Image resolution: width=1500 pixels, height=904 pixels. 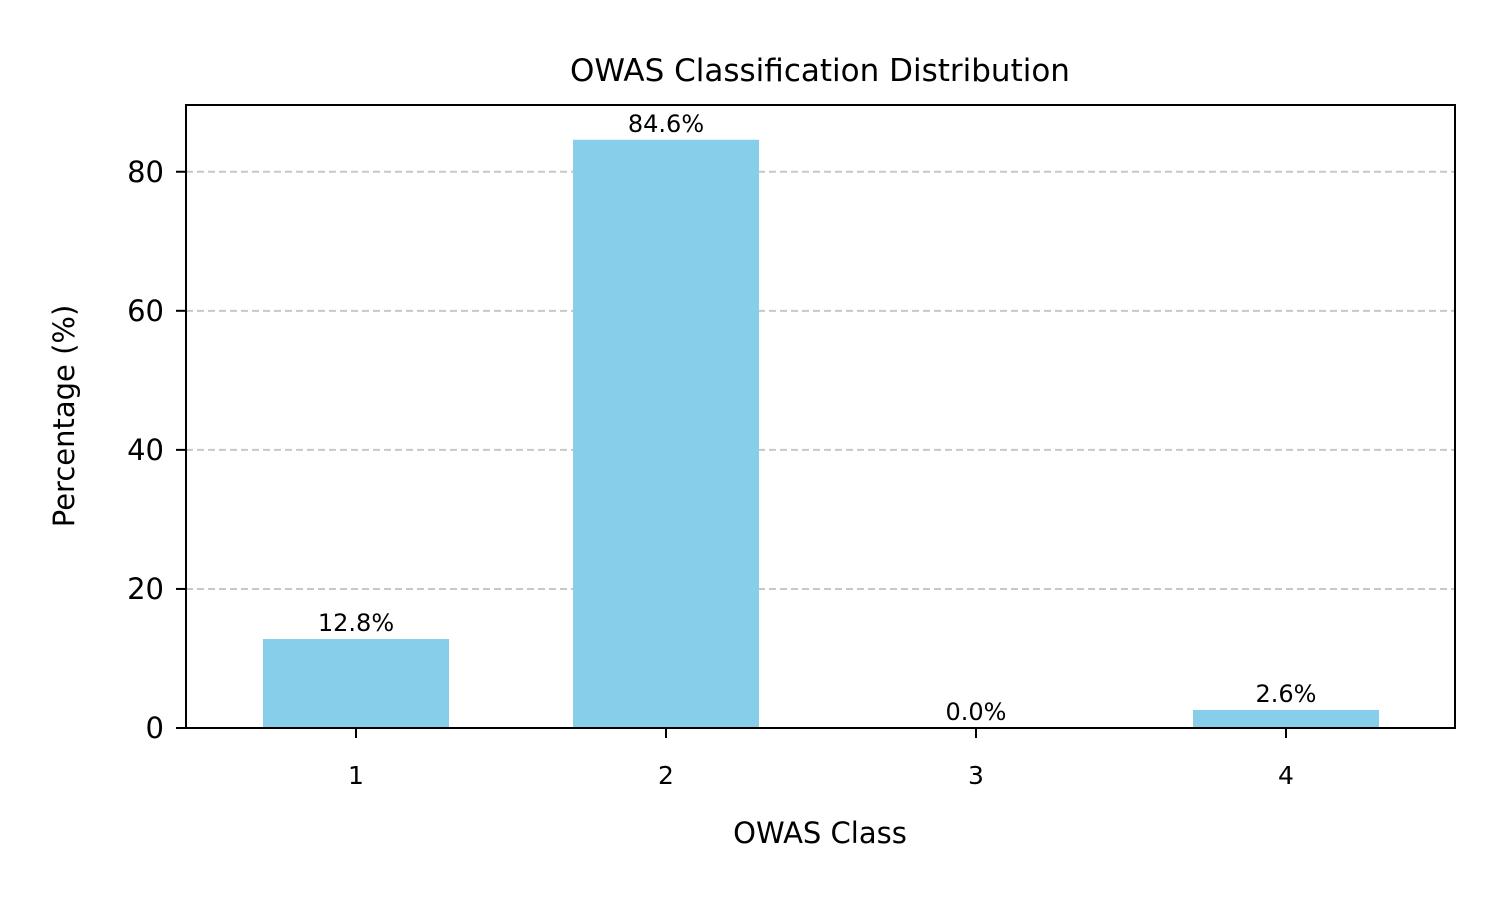 I want to click on bar-value-label: 84.6%, so click(x=666, y=124).